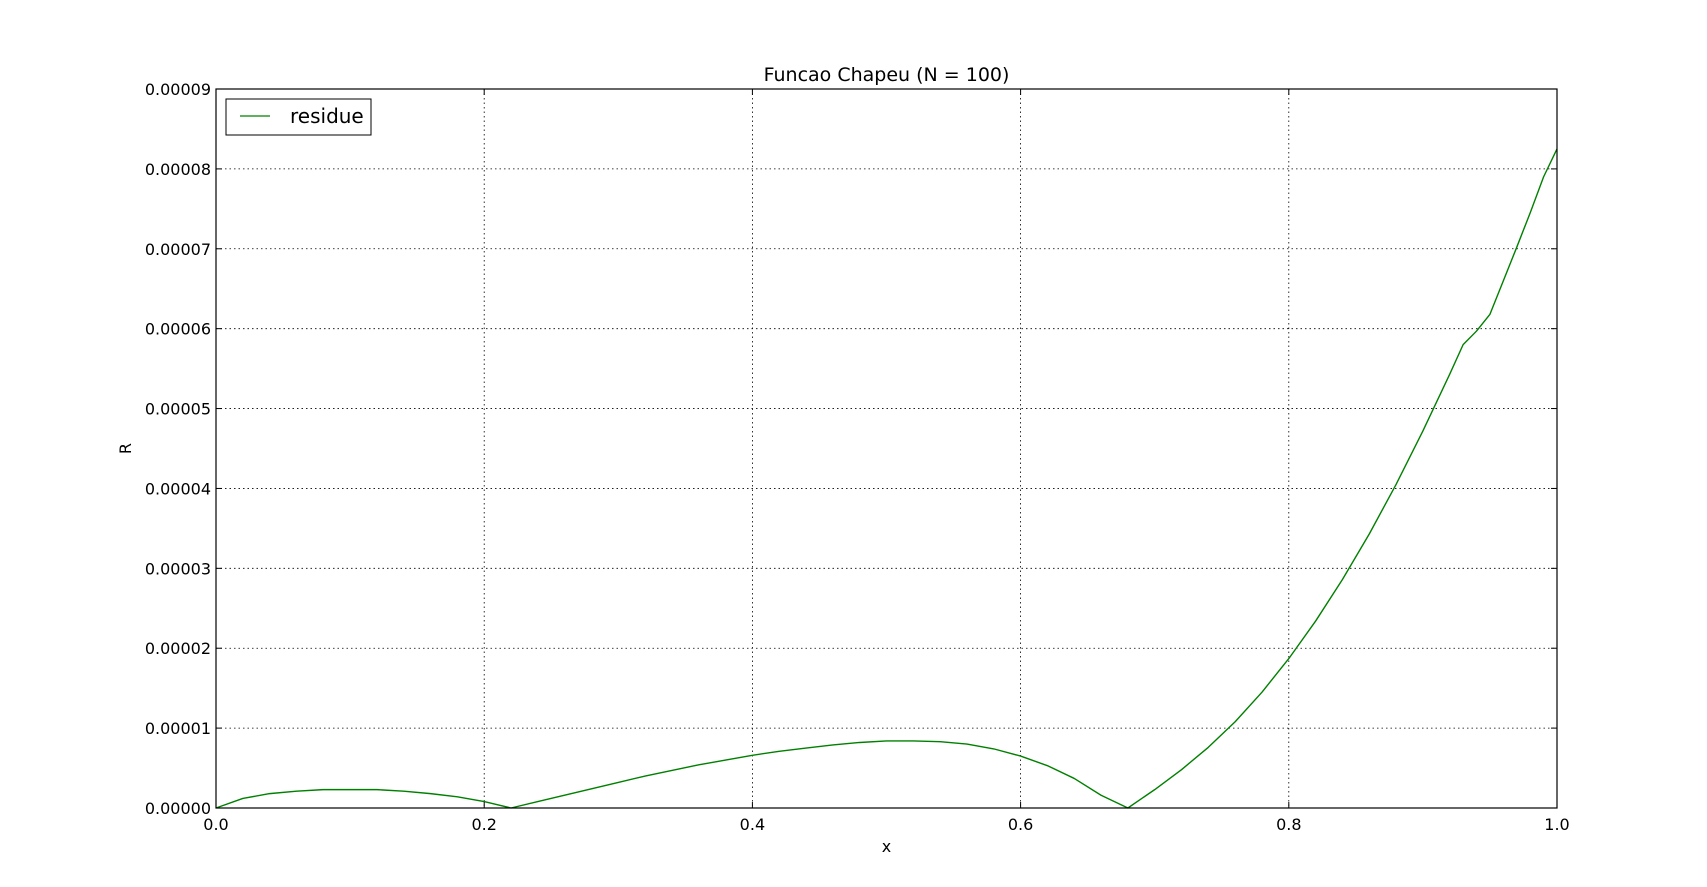  Describe the element at coordinates (178, 329) in the screenshot. I see `y-tick-label: 0.00006` at that location.